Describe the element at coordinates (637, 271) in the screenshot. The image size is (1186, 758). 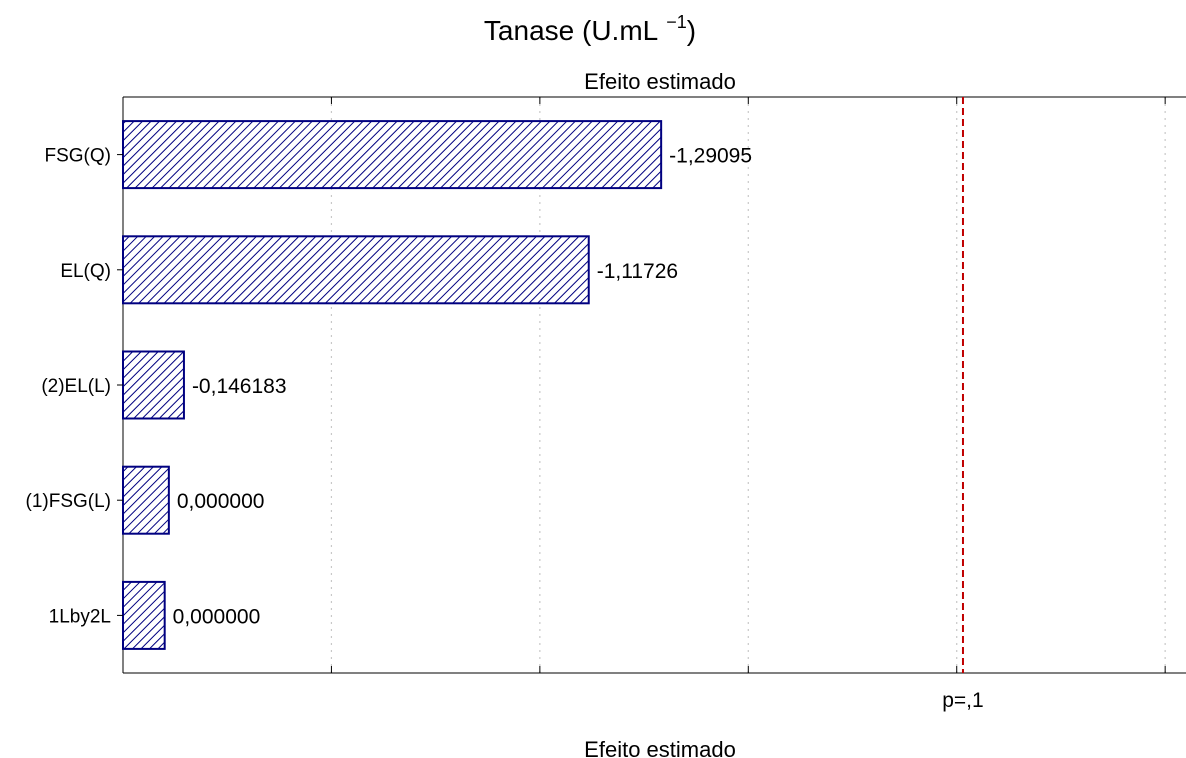
I see `value-label-1: -1,11726` at that location.